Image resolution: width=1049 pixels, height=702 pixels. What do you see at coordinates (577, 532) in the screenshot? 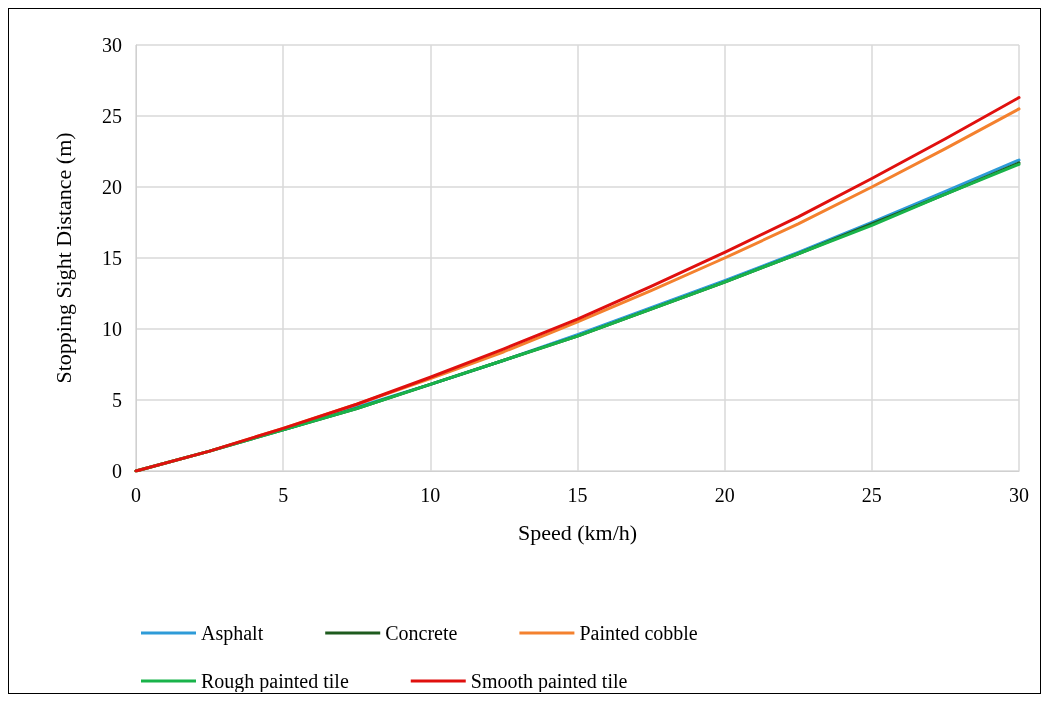
I see `x-axis-title: Speed (km/h)` at bounding box center [577, 532].